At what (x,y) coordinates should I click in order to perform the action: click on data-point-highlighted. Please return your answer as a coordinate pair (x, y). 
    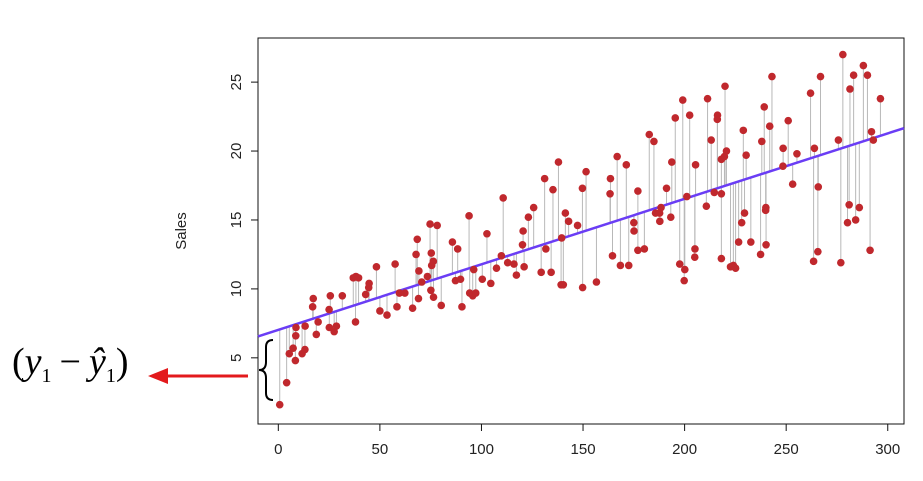
    Looking at the image, I should click on (279, 404).